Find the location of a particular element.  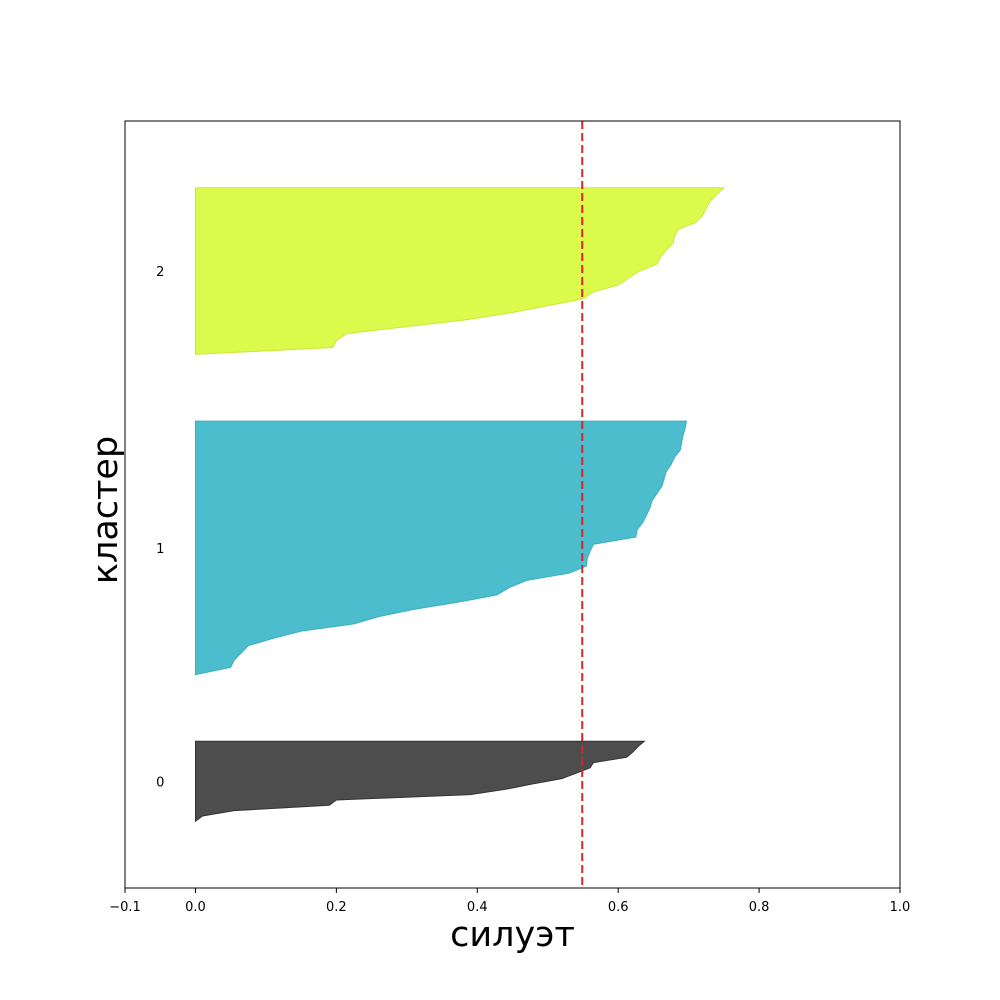

x-tick-label: −0.1 is located at coordinates (125, 907).